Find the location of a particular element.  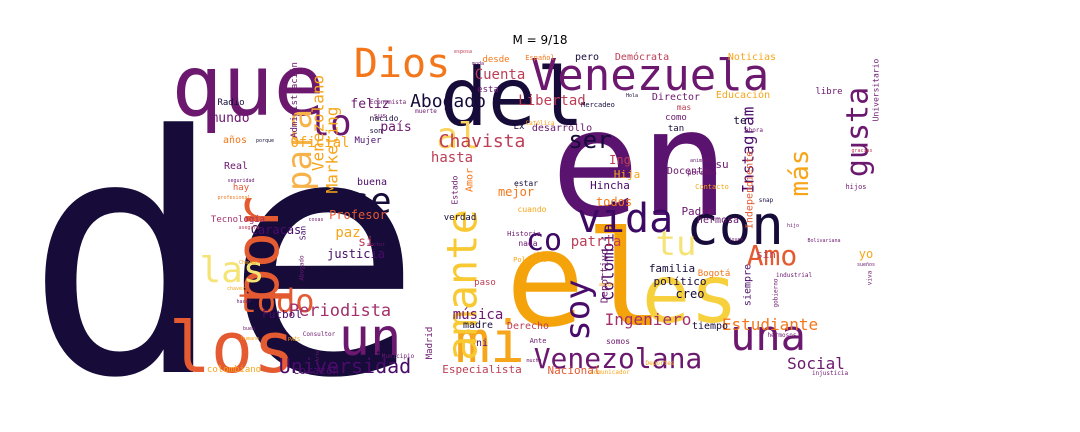

word-32: Abogado is located at coordinates (448, 101).